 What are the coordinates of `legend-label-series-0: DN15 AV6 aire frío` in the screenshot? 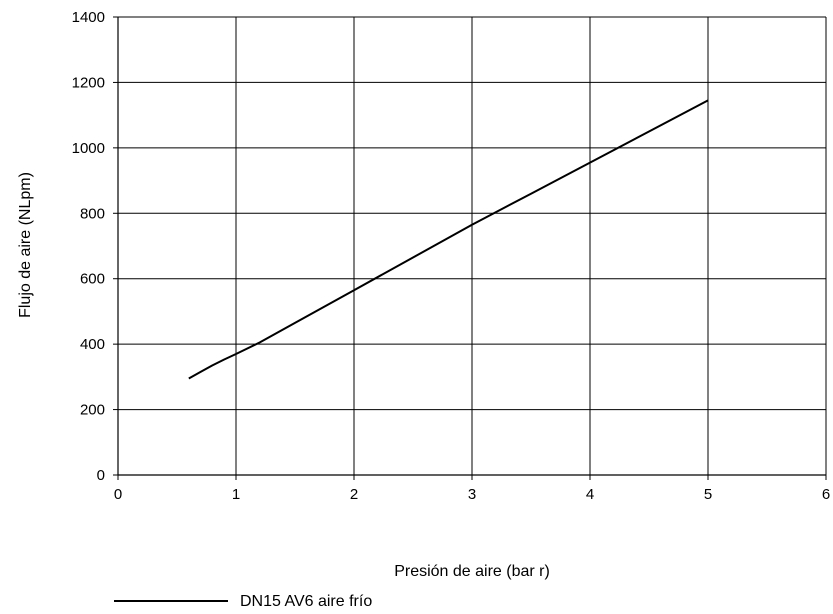 It's located at (306, 601).